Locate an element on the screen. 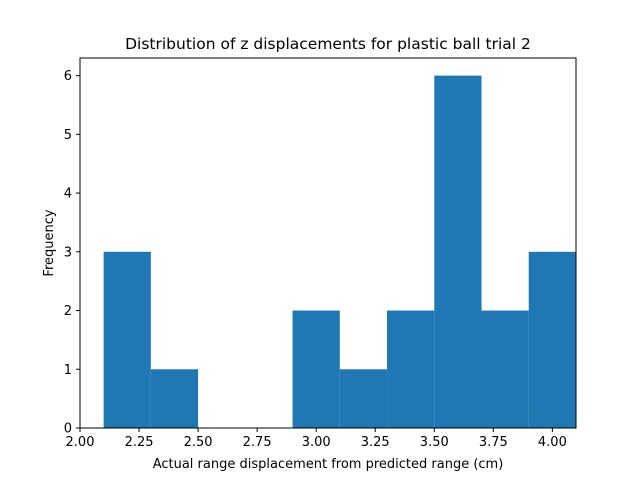 The image size is (640, 480). y-tick-label: 0 is located at coordinates (68, 429).